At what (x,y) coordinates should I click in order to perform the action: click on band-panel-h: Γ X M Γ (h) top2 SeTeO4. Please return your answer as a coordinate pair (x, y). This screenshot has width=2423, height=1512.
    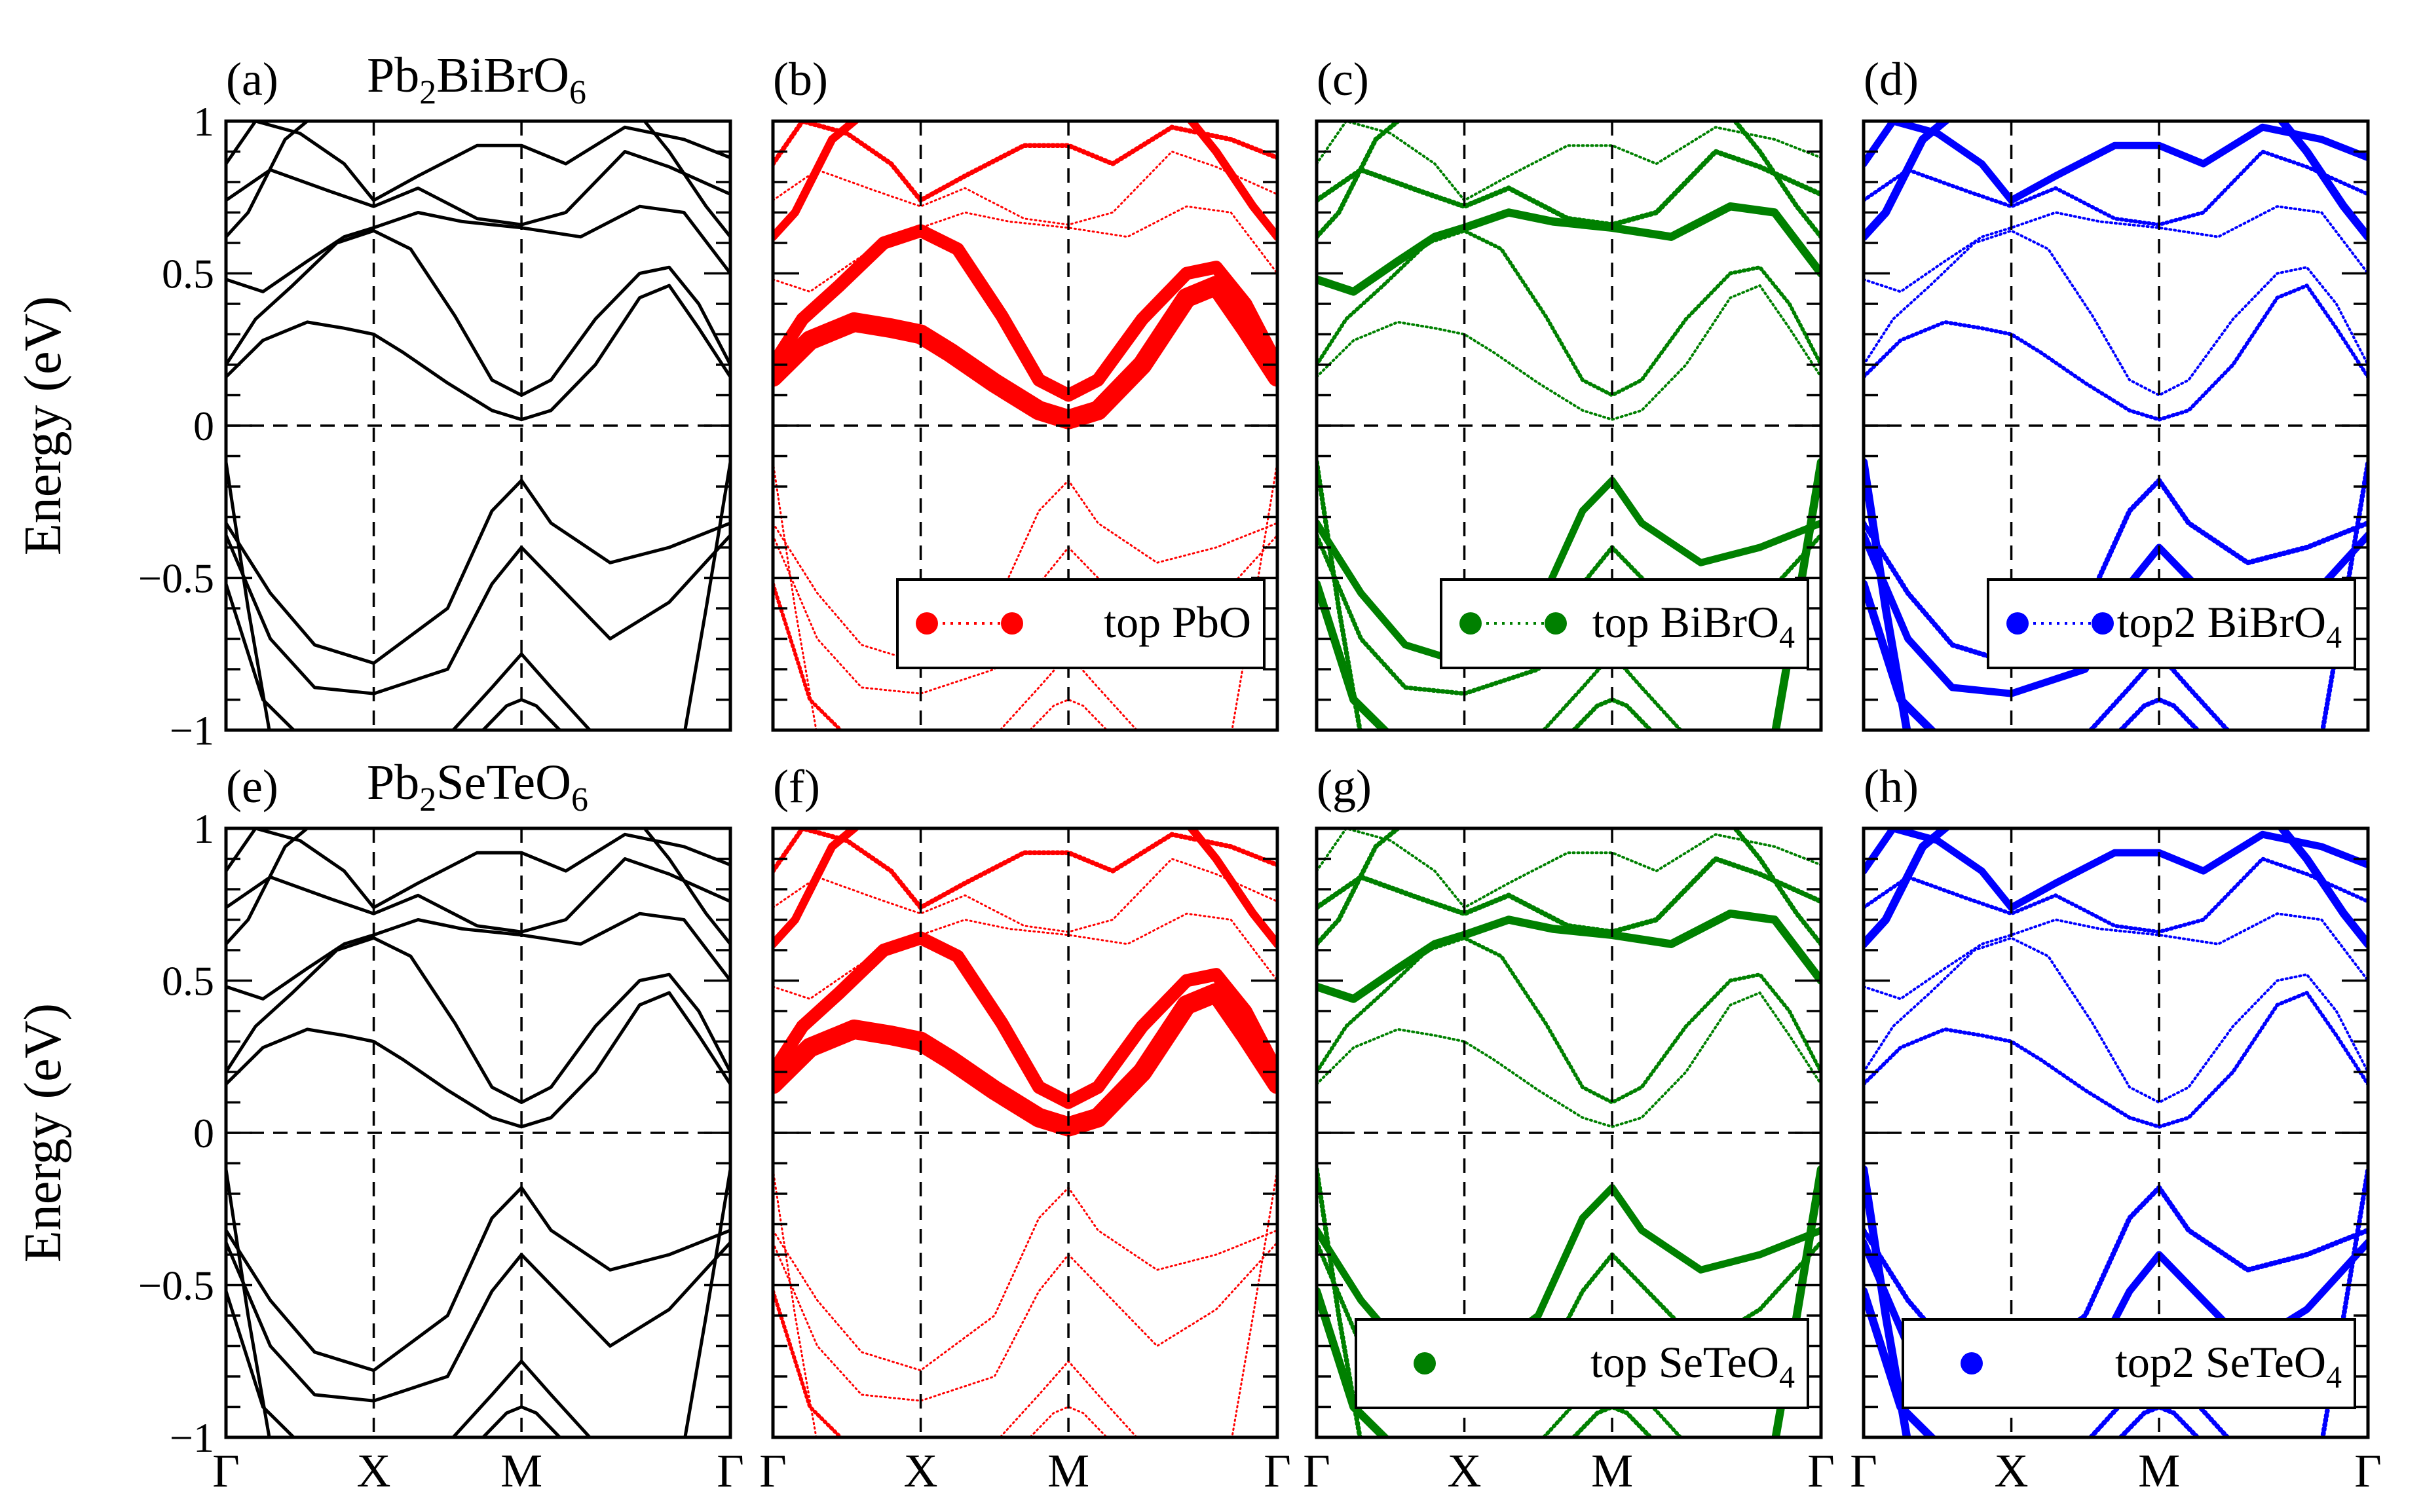
    Looking at the image, I should click on (2116, 1128).